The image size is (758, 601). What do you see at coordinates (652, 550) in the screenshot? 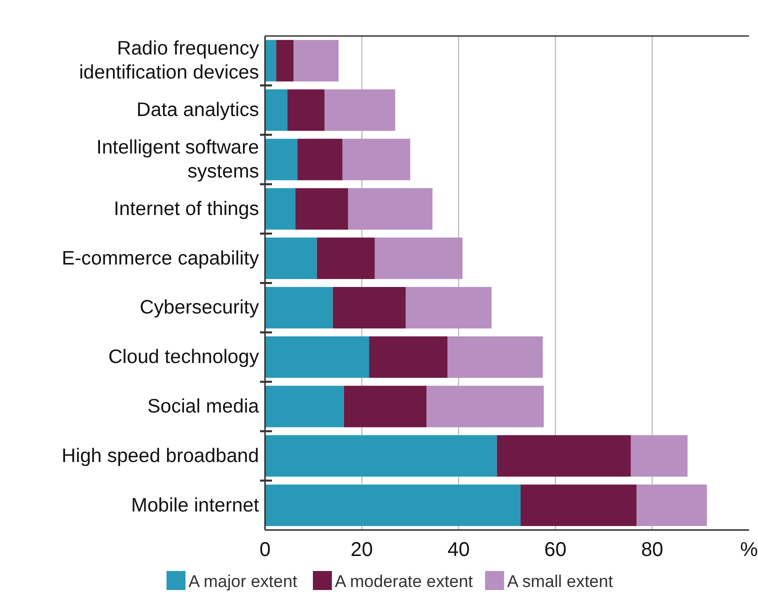
I see `x-tick-label: 80` at bounding box center [652, 550].